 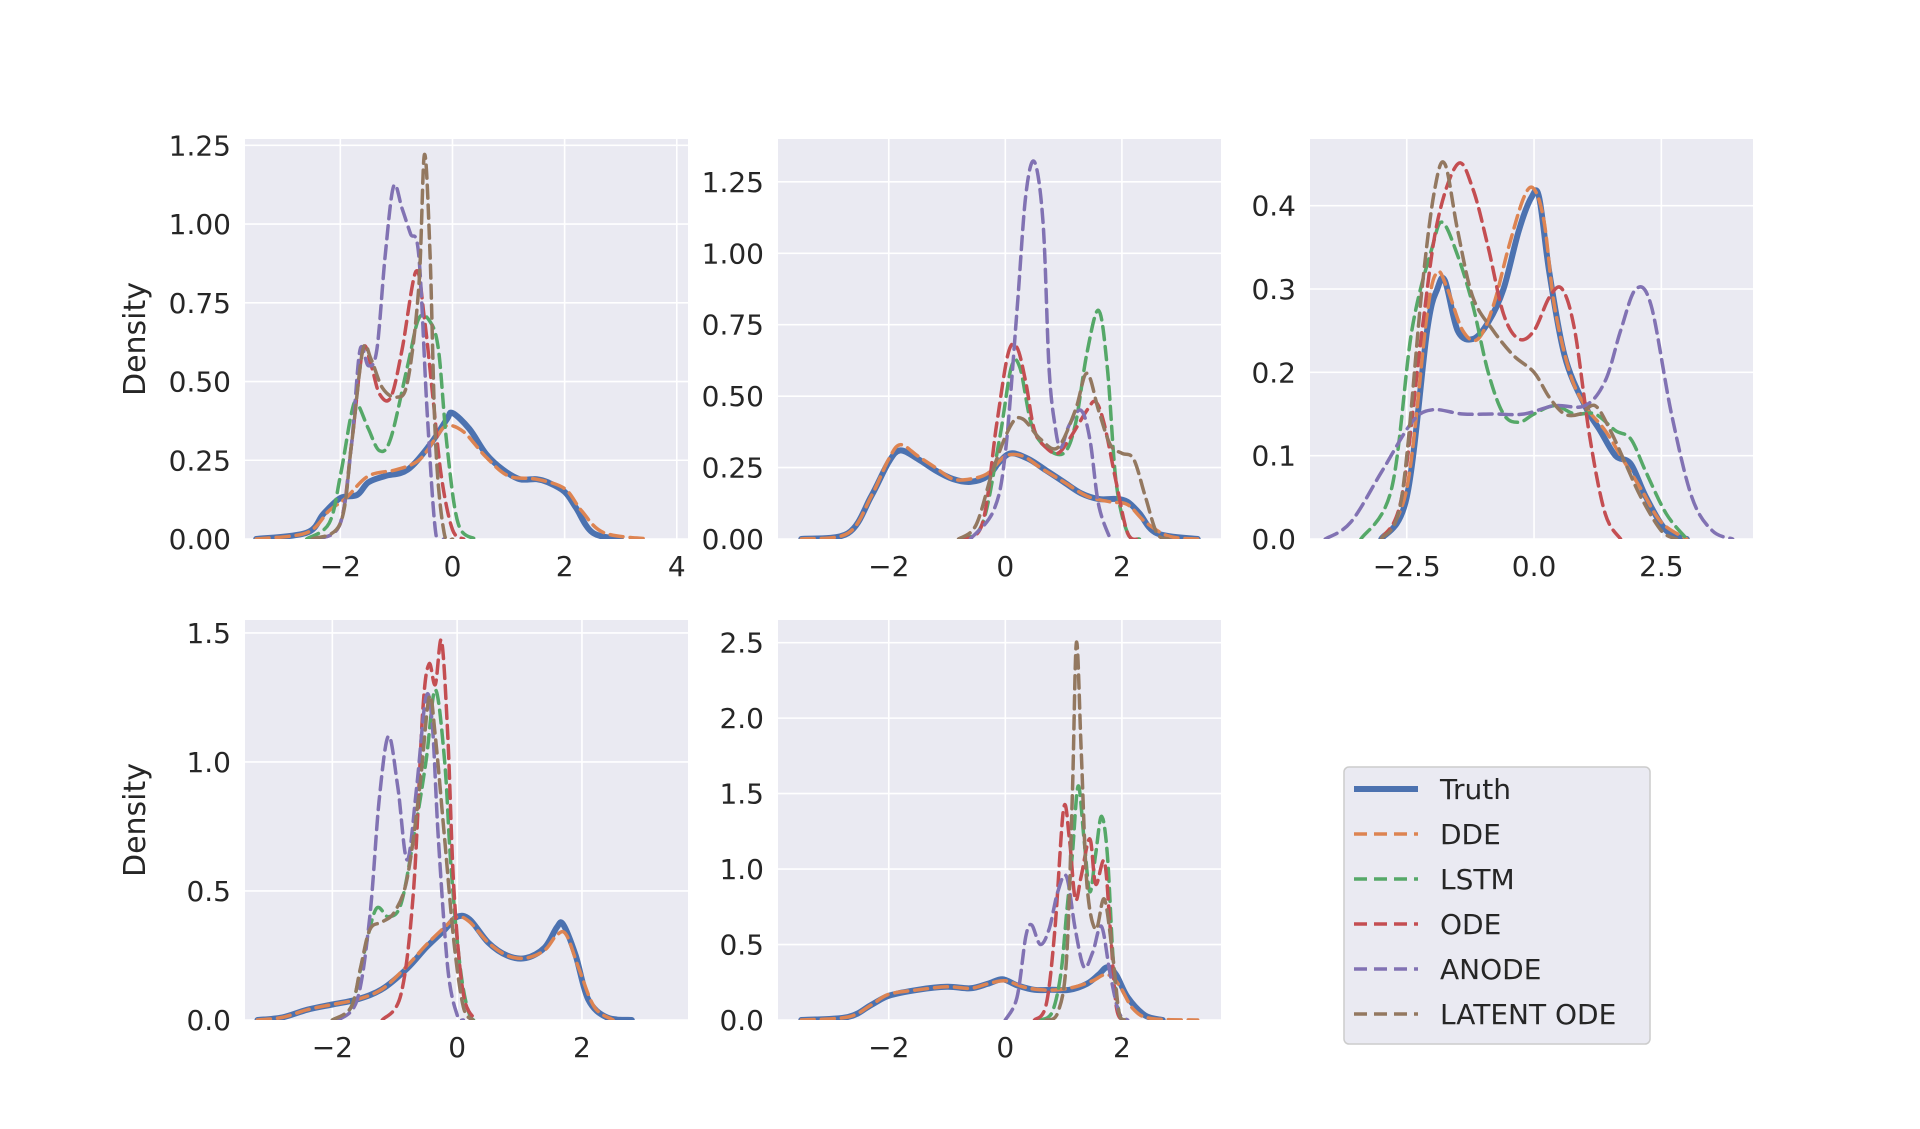 I want to click on y-tick-label: 2.0, so click(x=741, y=718).